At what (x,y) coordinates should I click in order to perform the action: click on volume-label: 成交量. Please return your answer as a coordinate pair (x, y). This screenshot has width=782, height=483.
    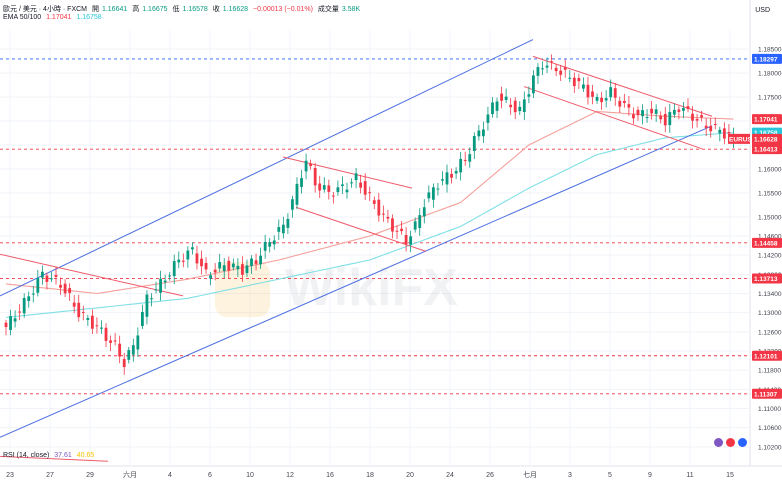
    Looking at the image, I should click on (328, 9).